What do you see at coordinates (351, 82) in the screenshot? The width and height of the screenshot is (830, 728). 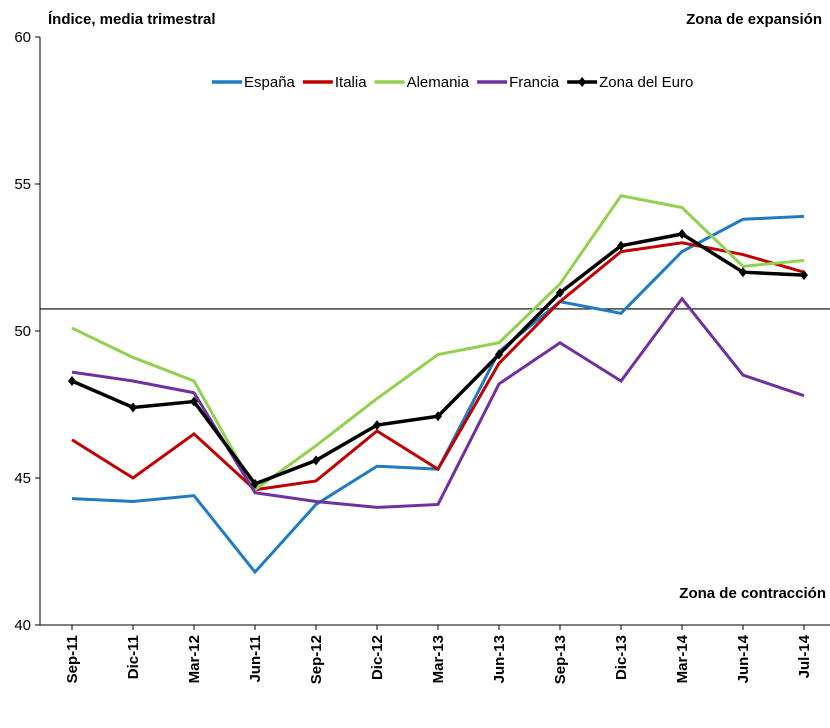 I see `legend-label: Italia` at bounding box center [351, 82].